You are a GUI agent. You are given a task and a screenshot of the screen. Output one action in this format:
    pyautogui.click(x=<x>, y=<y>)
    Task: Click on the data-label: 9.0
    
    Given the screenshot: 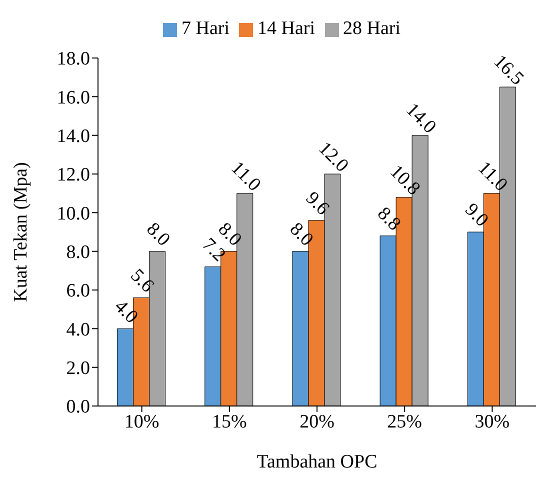 What is the action you would take?
    pyautogui.click(x=476, y=215)
    